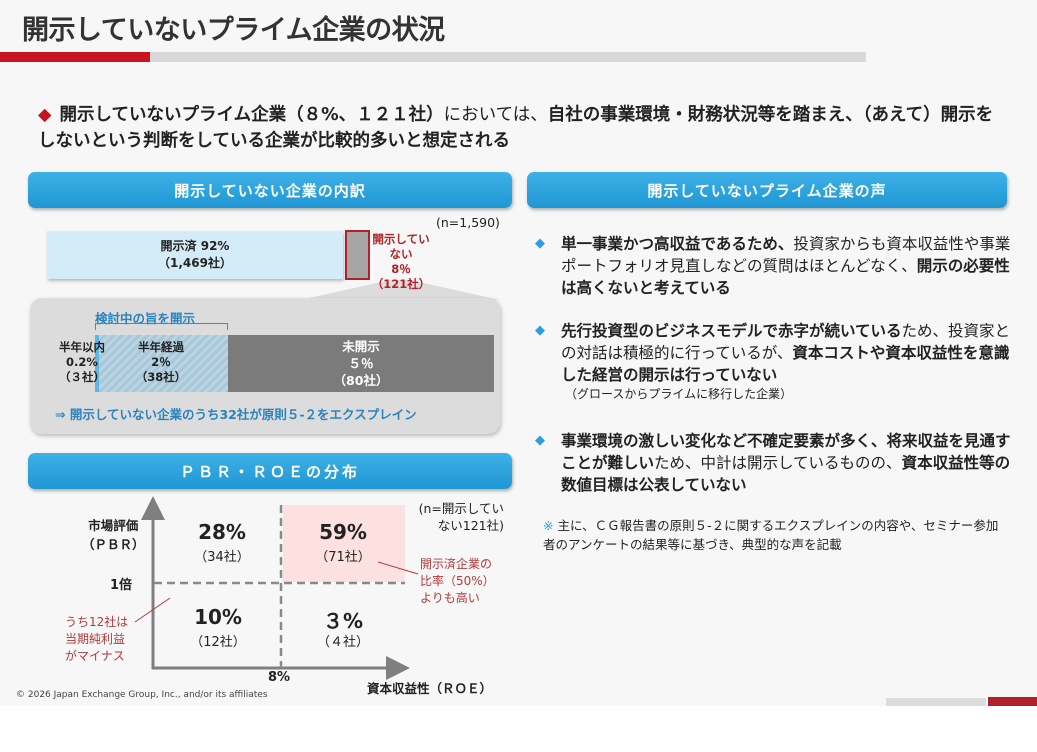 Image resolution: width=1037 pixels, height=752 pixels. Describe the element at coordinates (343, 557) in the screenshot. I see `quadrant-tr-count: （71社）` at that location.